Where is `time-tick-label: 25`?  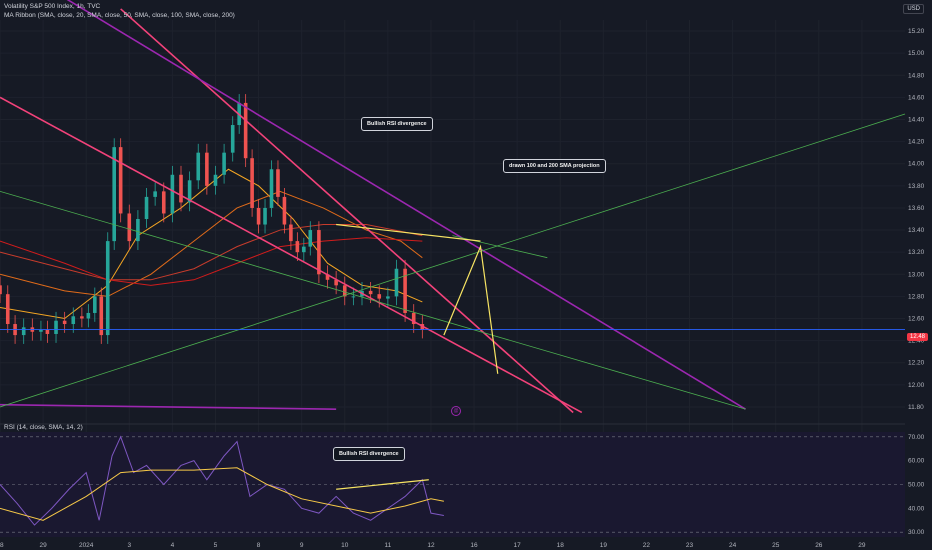 time-tick-label: 25 is located at coordinates (776, 545).